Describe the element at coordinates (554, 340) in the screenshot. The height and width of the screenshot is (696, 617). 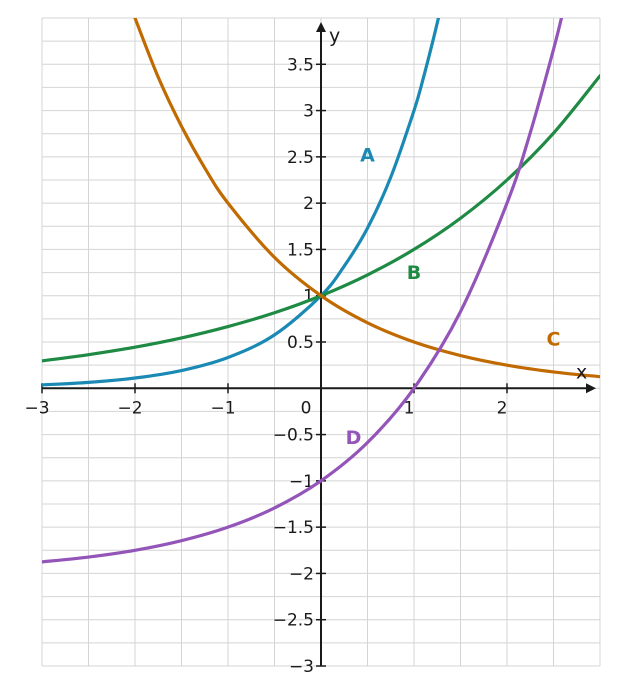
I see `series-label-c: C` at that location.